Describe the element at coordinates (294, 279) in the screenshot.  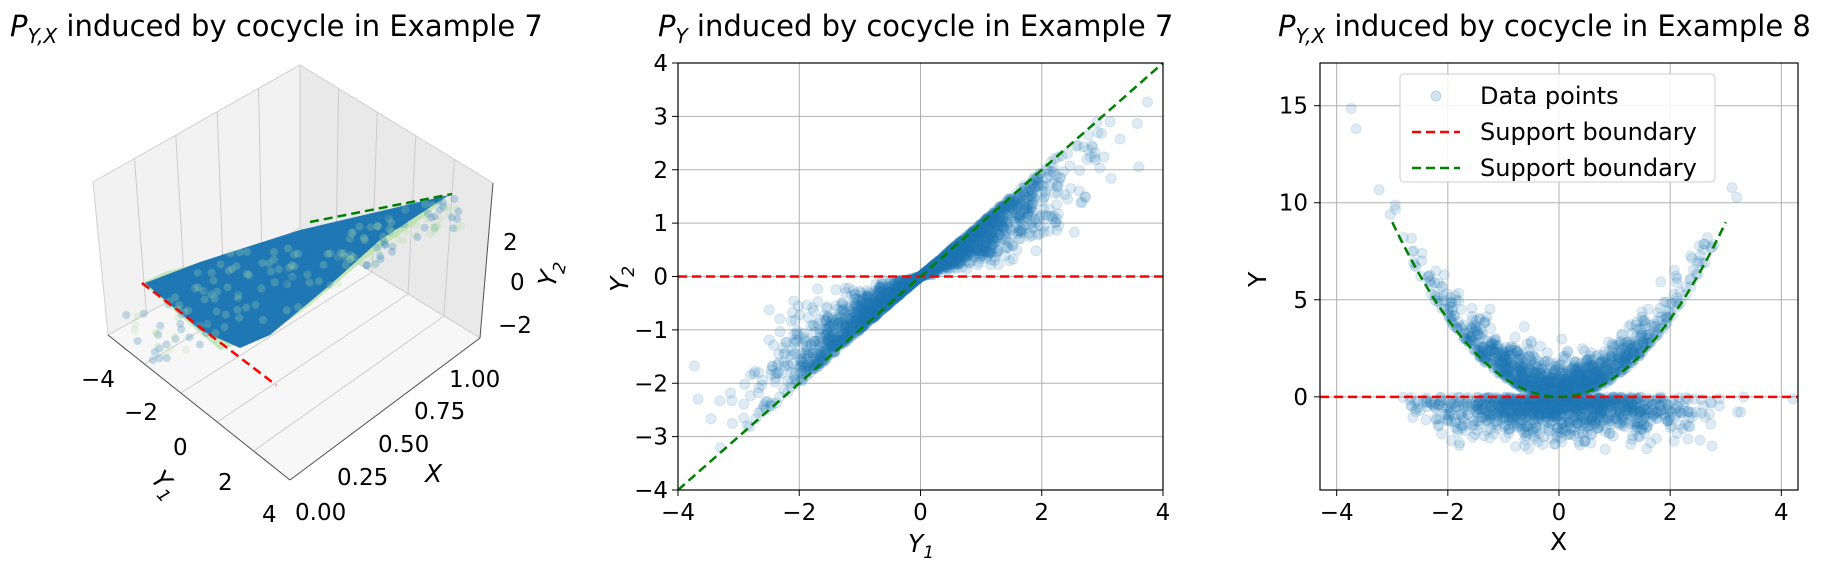
I see `cloud-points` at that location.